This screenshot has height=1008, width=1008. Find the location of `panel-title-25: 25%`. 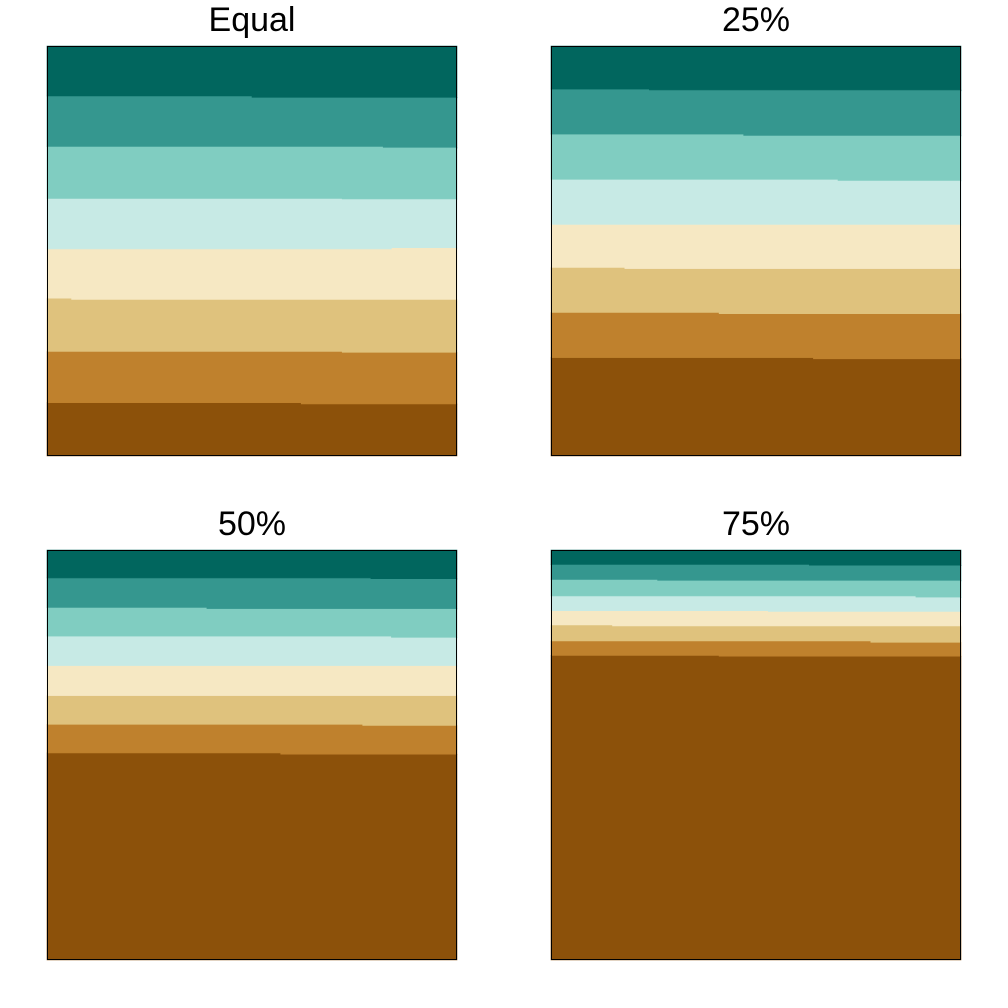

panel-title-25: 25% is located at coordinates (756, 20).